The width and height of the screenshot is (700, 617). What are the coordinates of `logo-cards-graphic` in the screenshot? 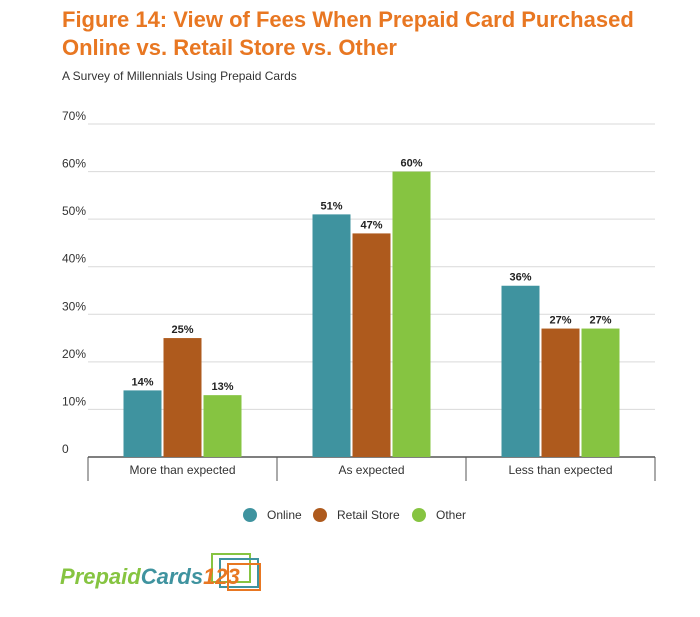 It's located at (236, 572).